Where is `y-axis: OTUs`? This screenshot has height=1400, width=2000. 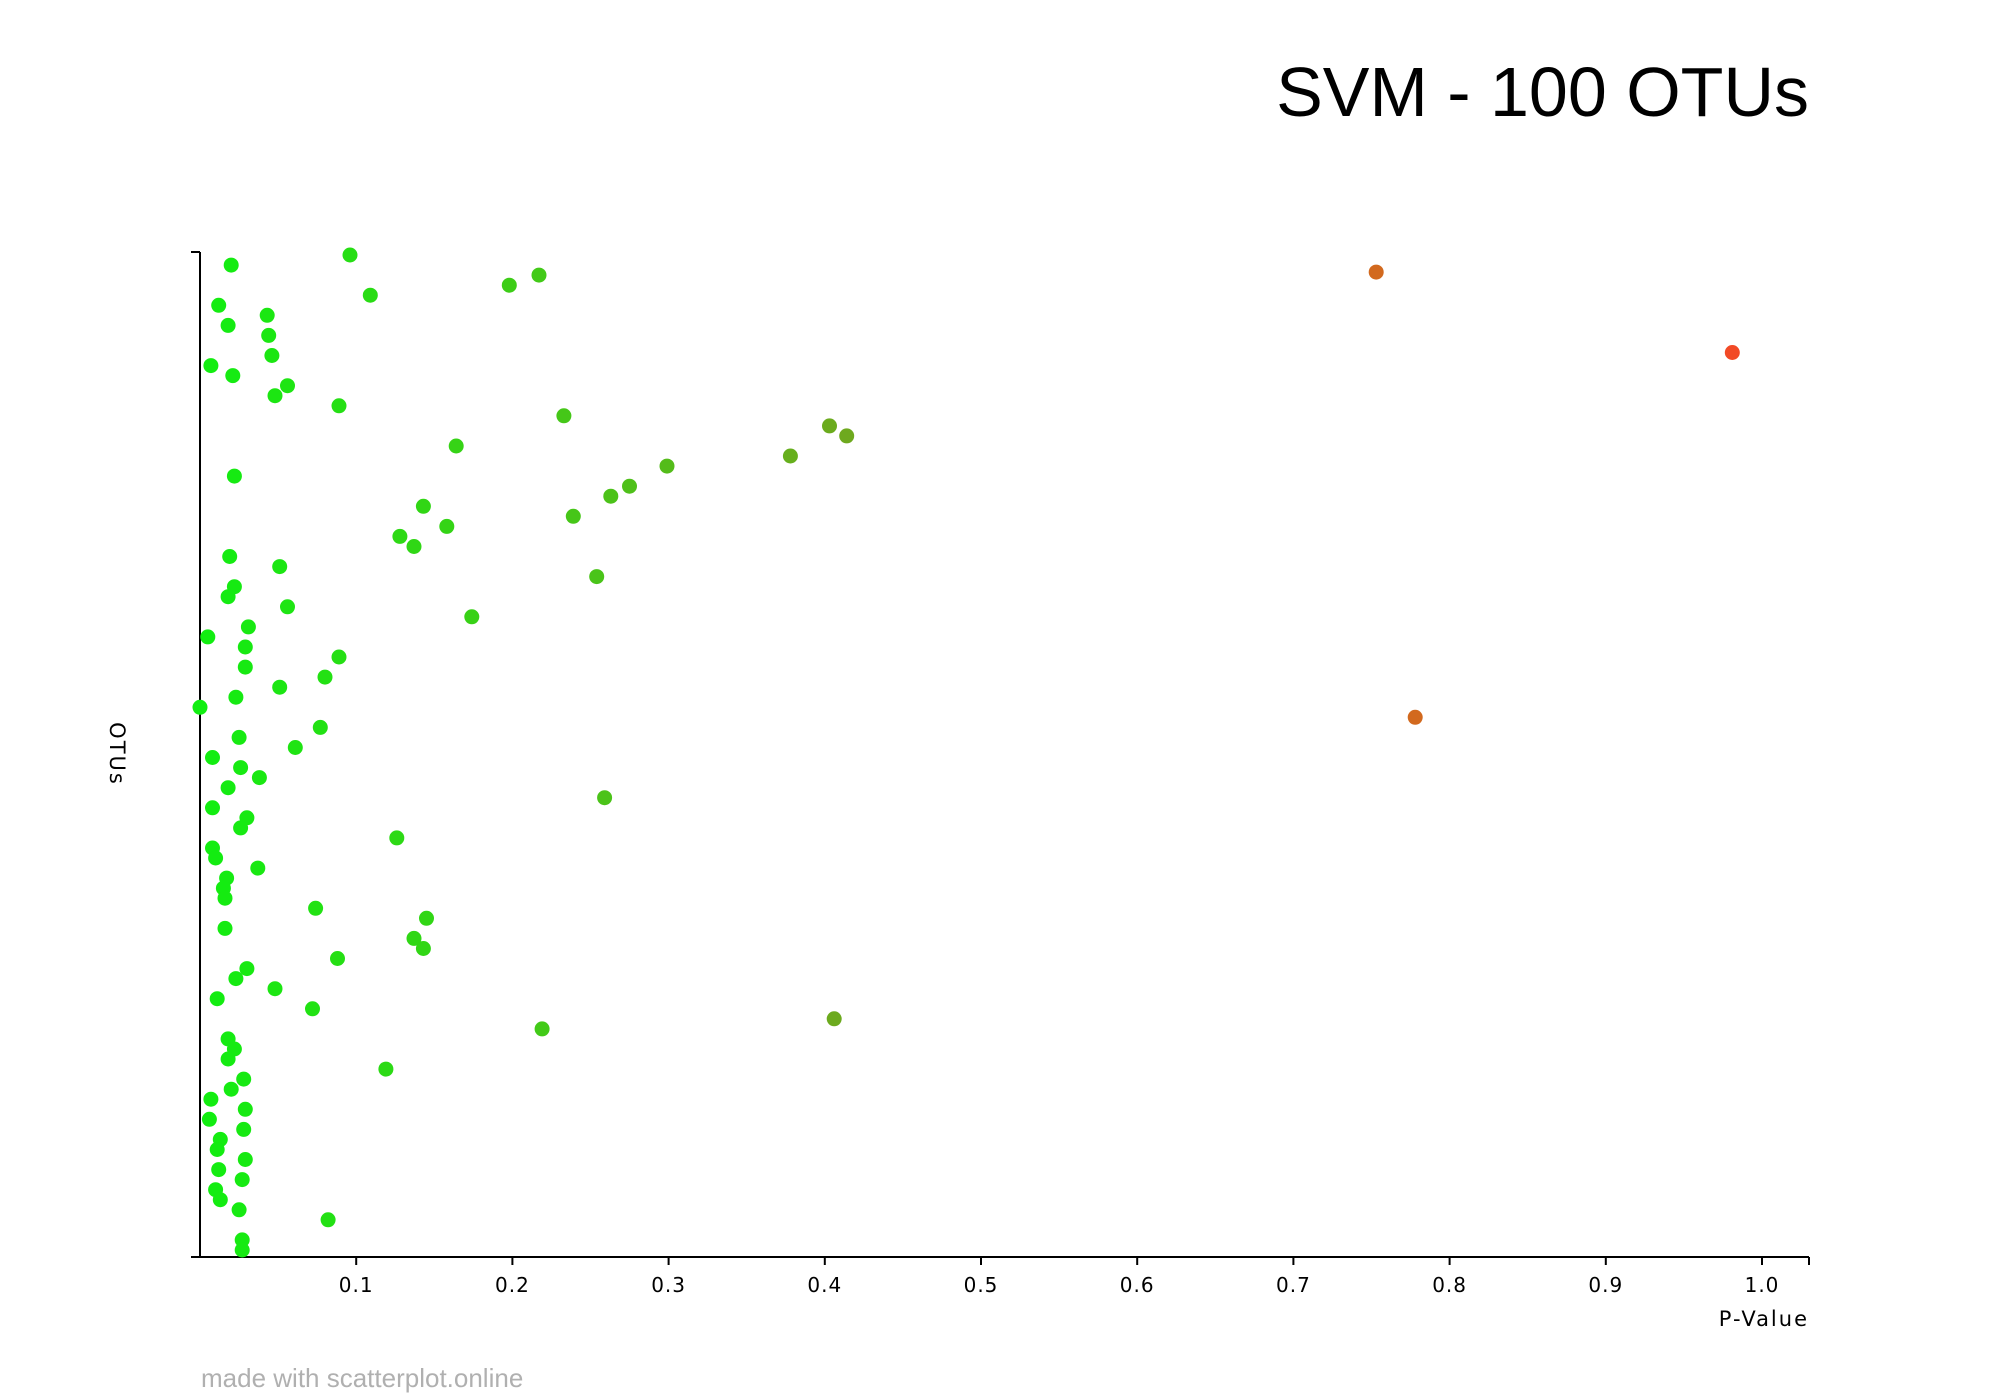
y-axis: OTUs is located at coordinates (153, 754).